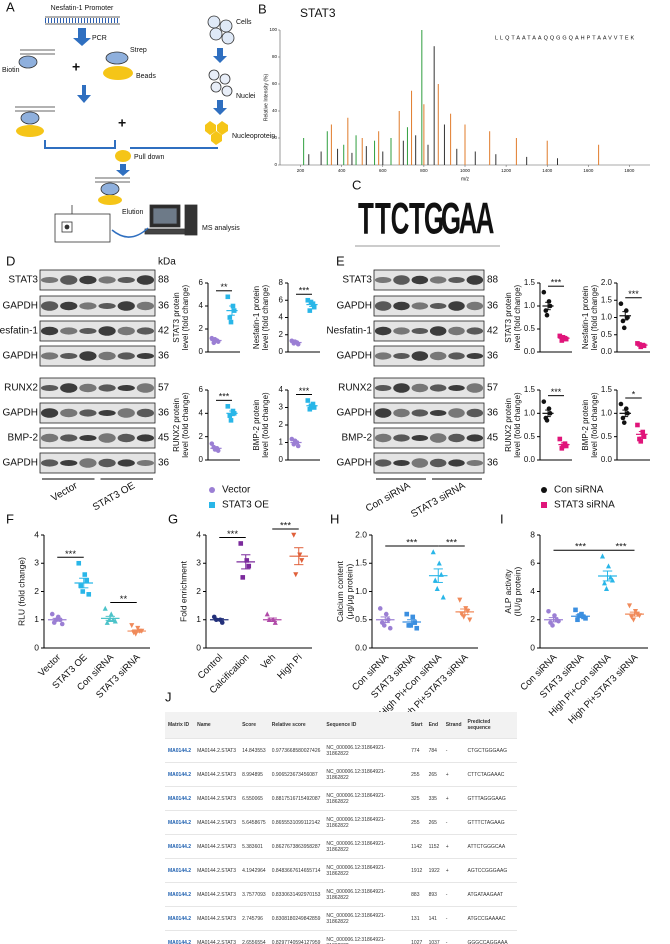 The height and width of the screenshot is (944, 670). I want to click on lane-label: Vector, so click(65, 492).